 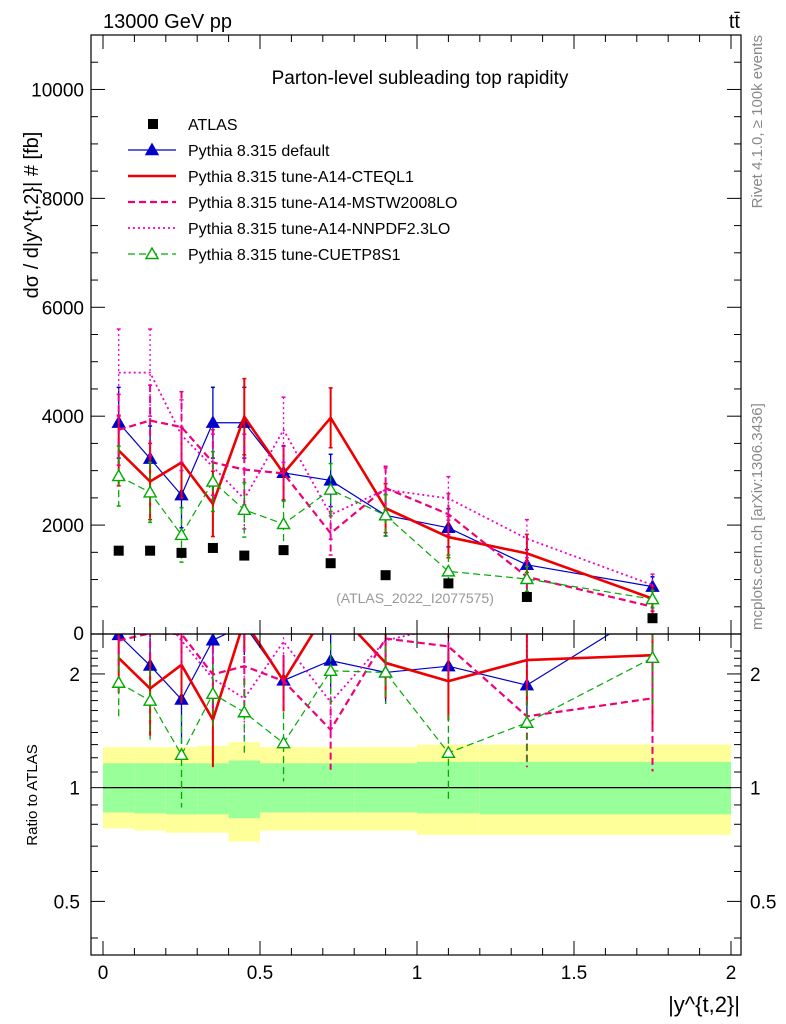 I want to click on legend-label: Pythia 8.315 tune-A14-CTEQL1, so click(x=301, y=177).